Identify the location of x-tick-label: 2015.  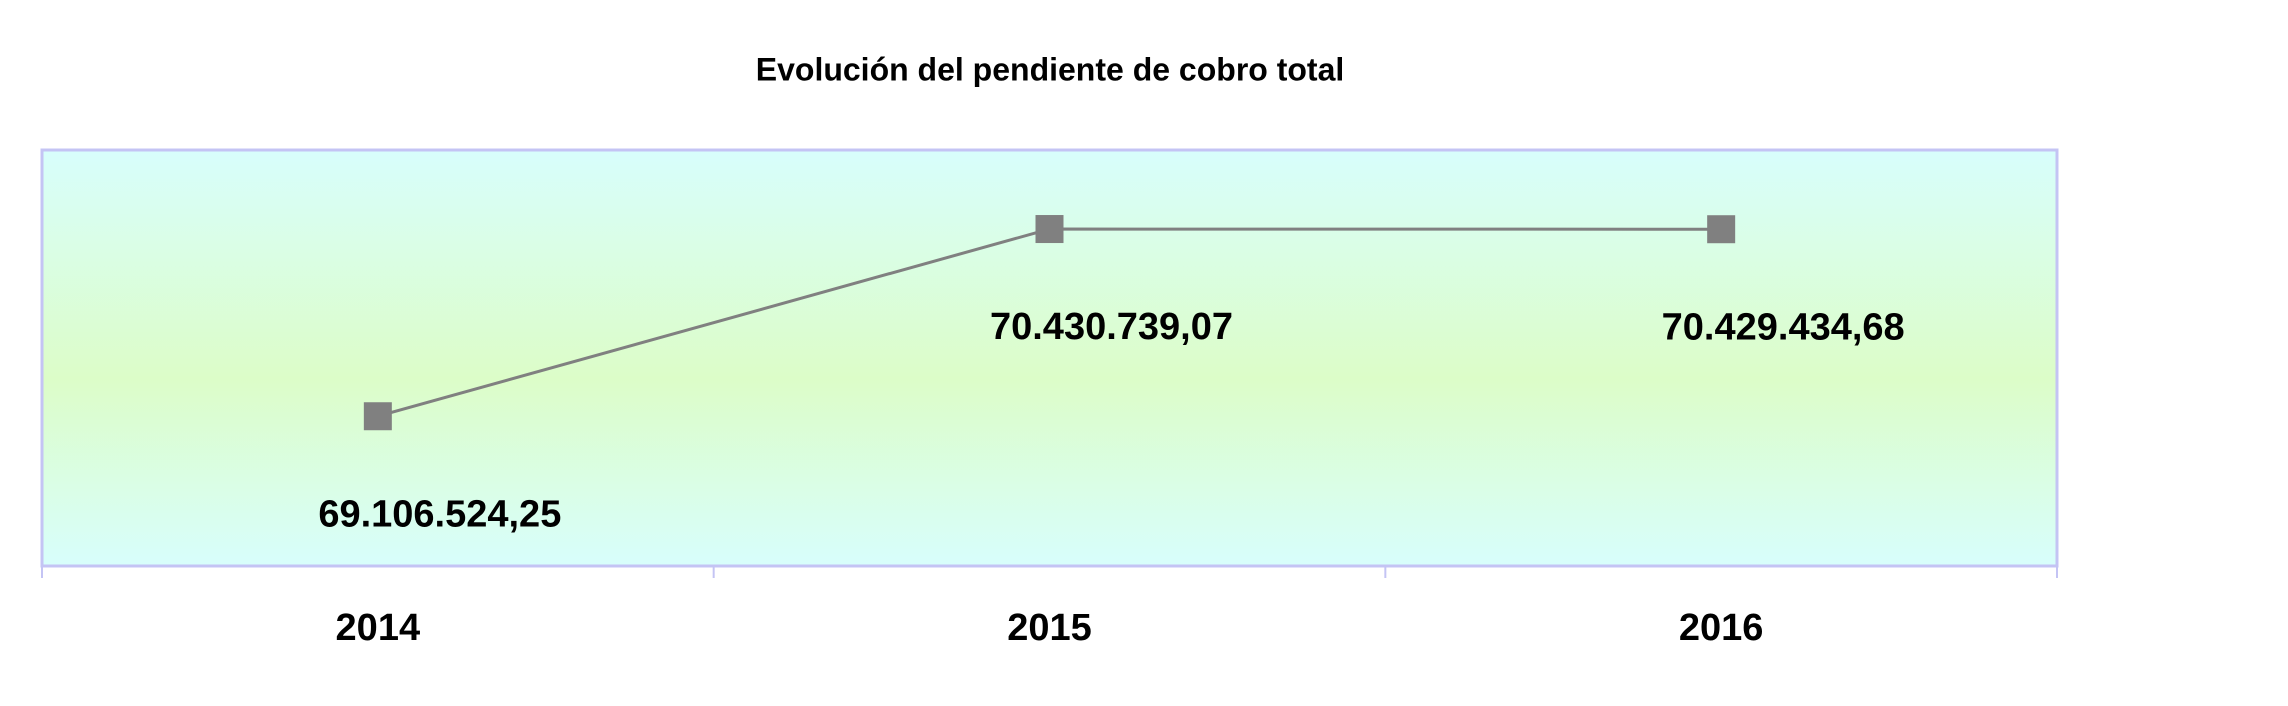
(1049, 628).